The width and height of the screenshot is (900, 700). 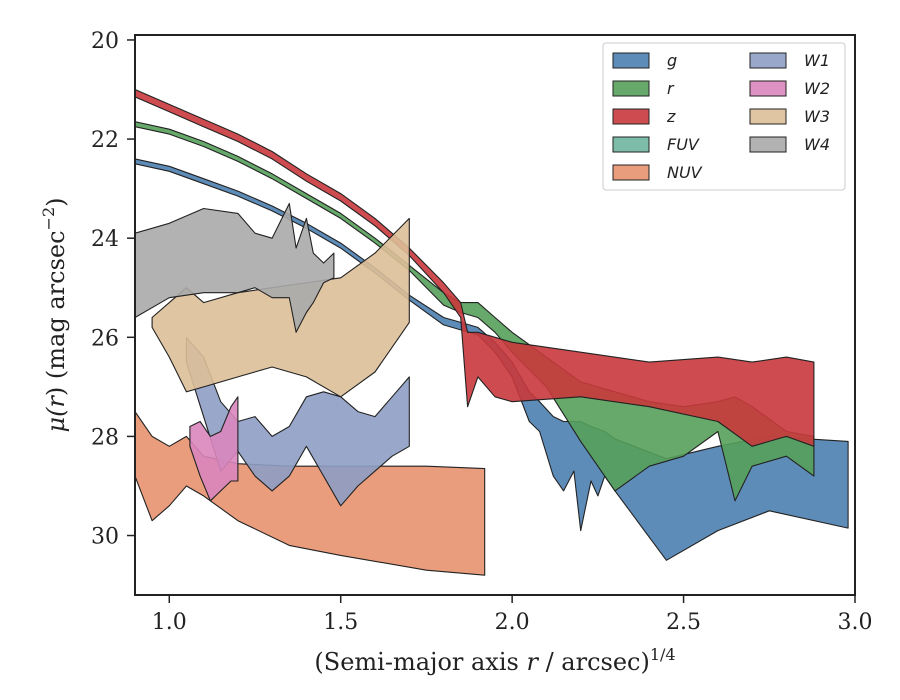 I want to click on legend-label-w1: W1, so click(x=817, y=60).